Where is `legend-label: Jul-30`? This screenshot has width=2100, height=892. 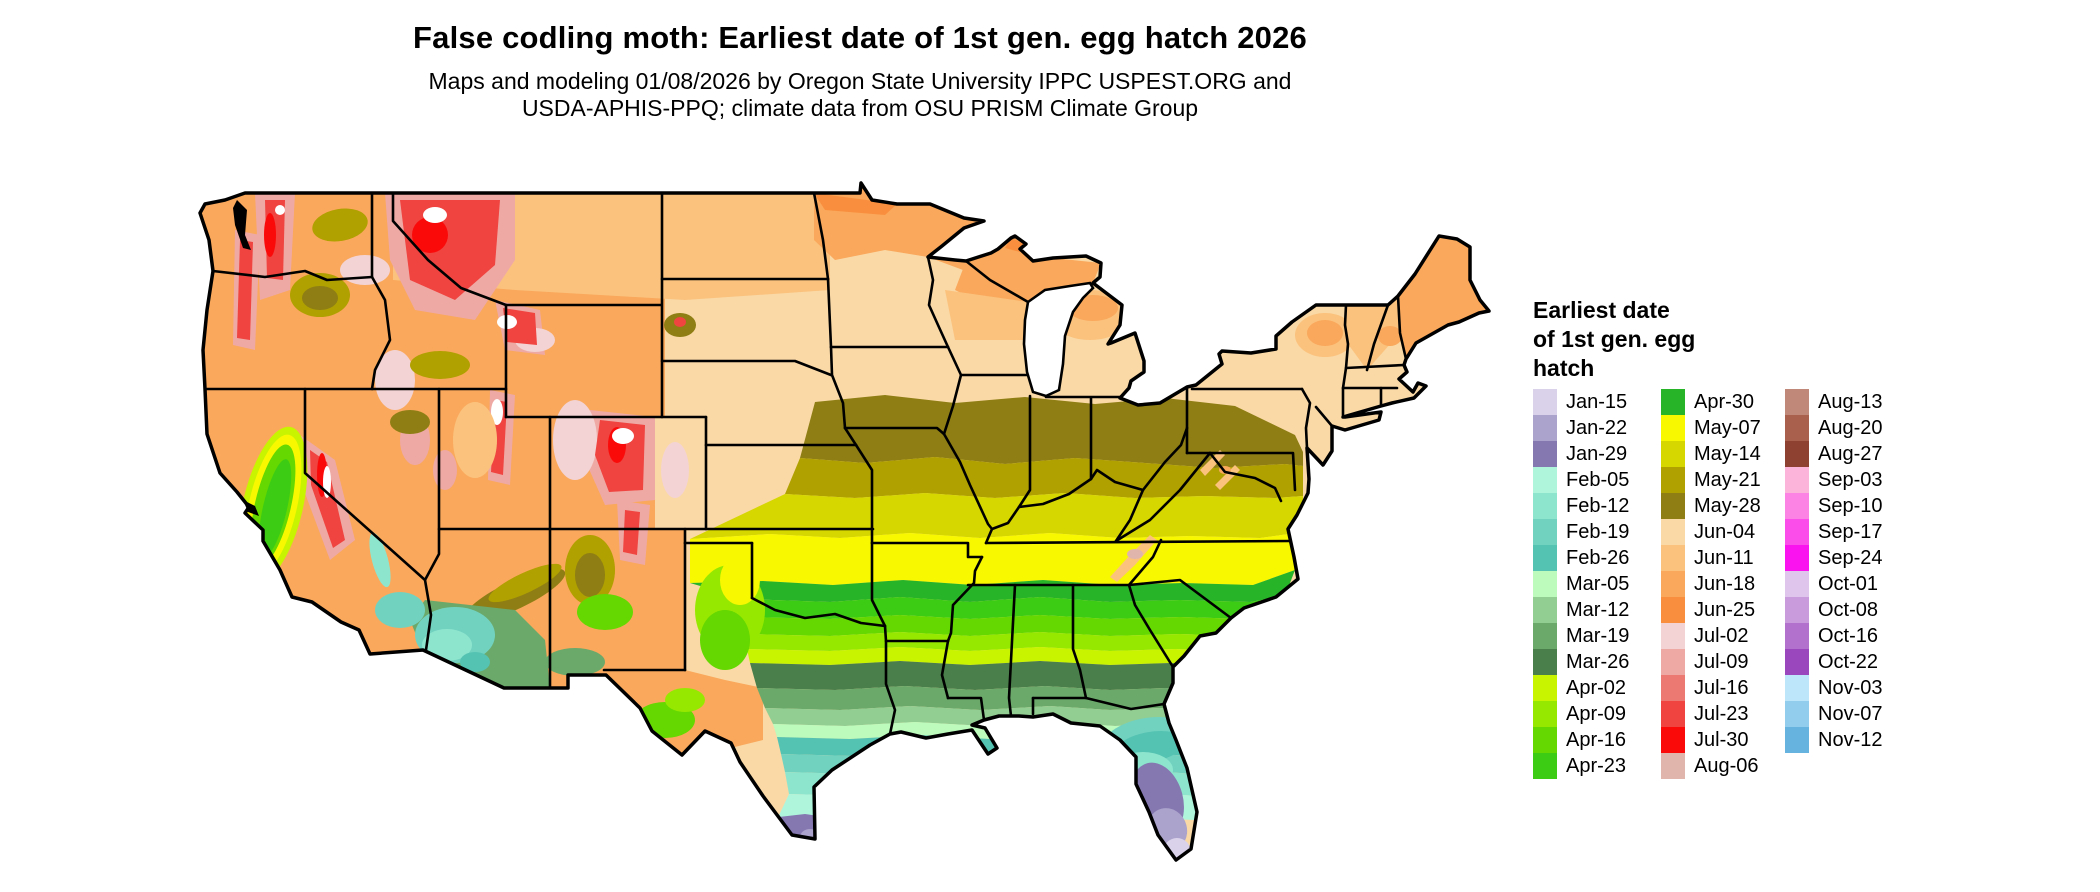 legend-label: Jul-30 is located at coordinates (1721, 739).